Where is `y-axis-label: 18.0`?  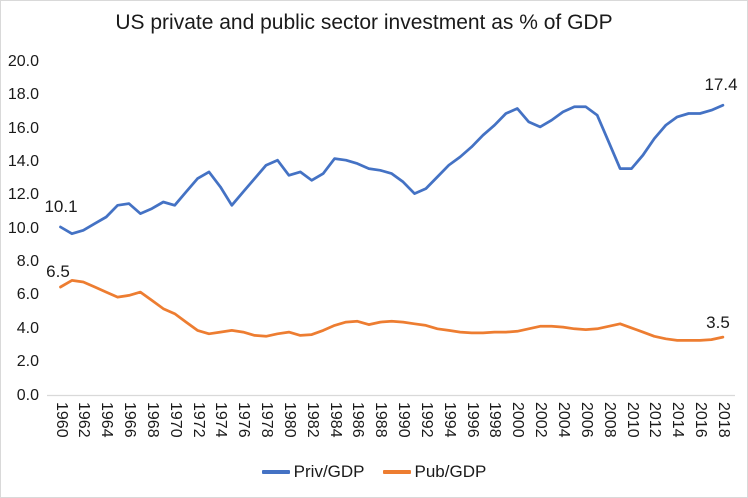
y-axis-label: 18.0 is located at coordinates (23, 95).